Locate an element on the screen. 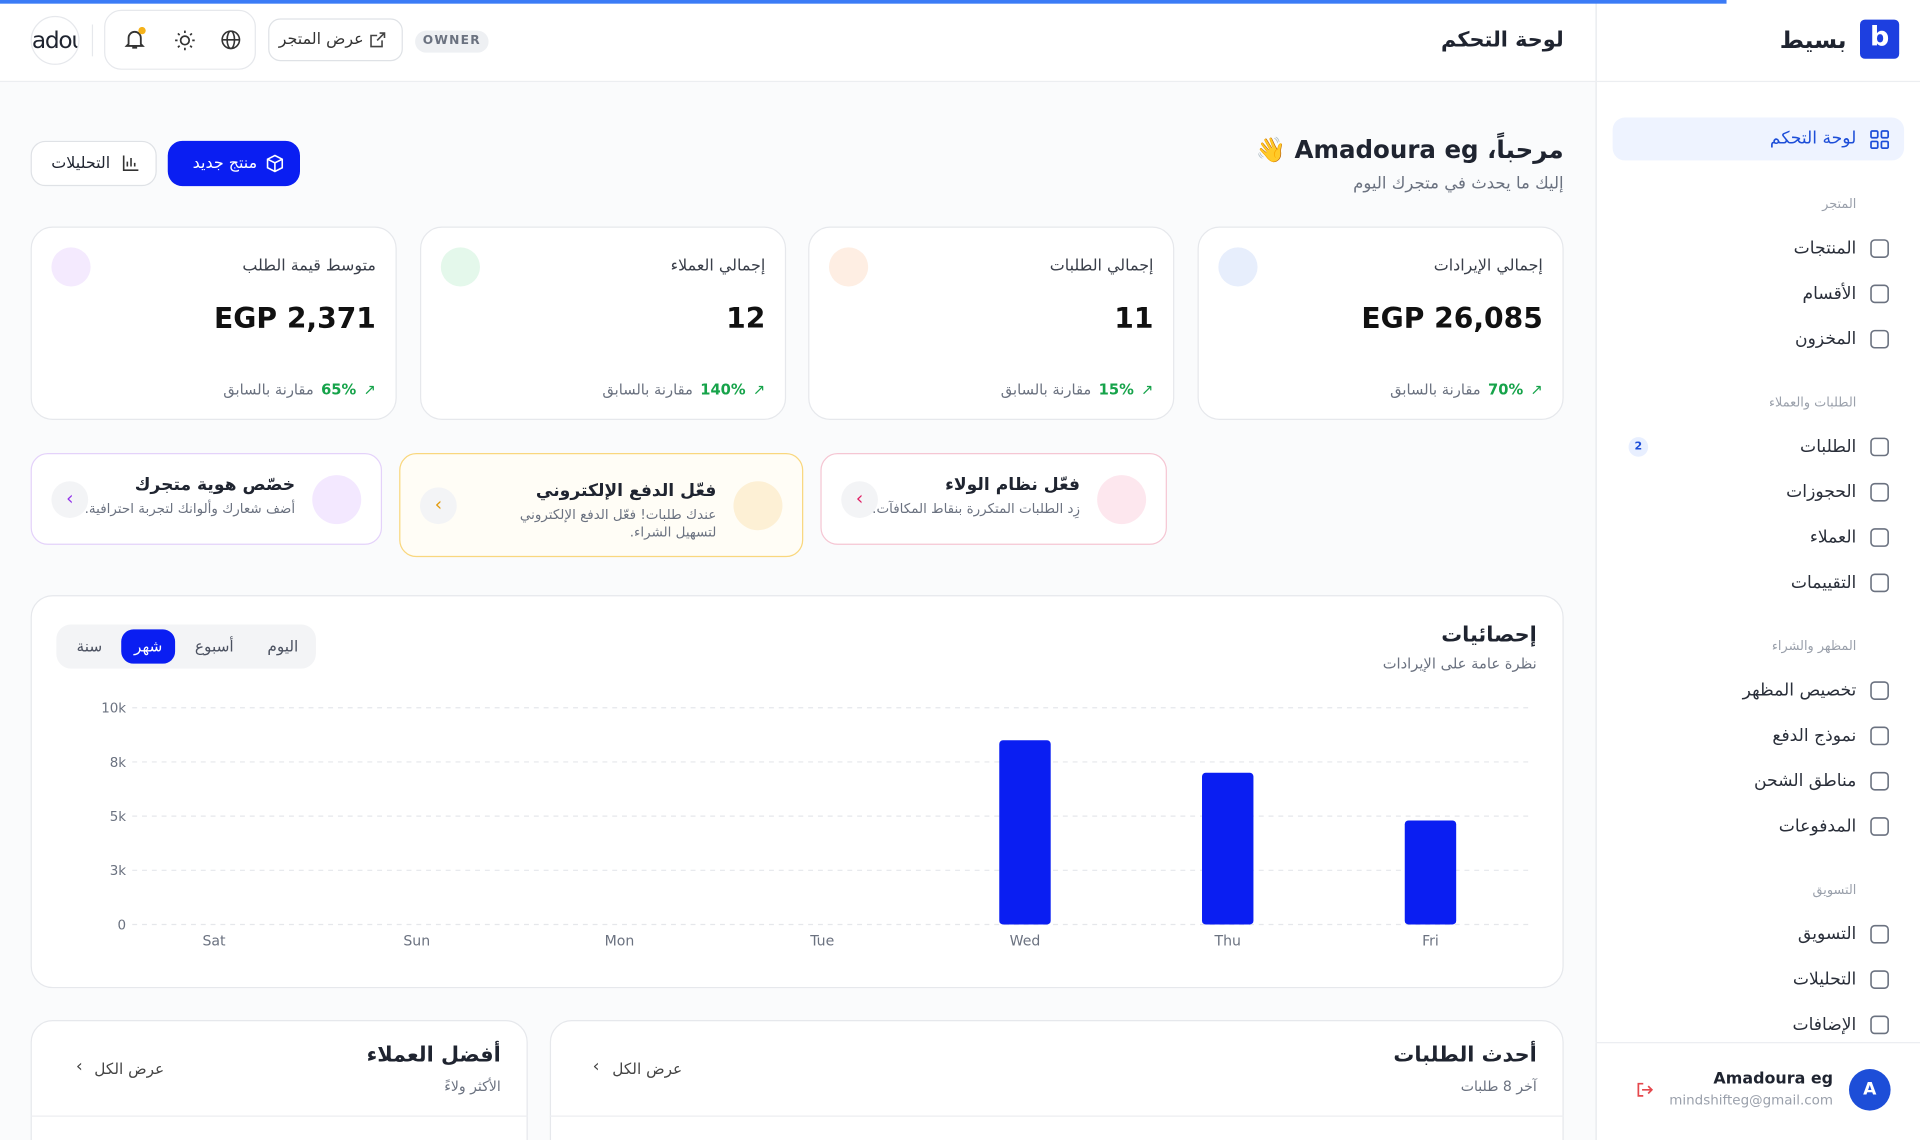 Image resolution: width=1920 pixels, height=1140 pixels. logout-icon is located at coordinates (1645, 1089).